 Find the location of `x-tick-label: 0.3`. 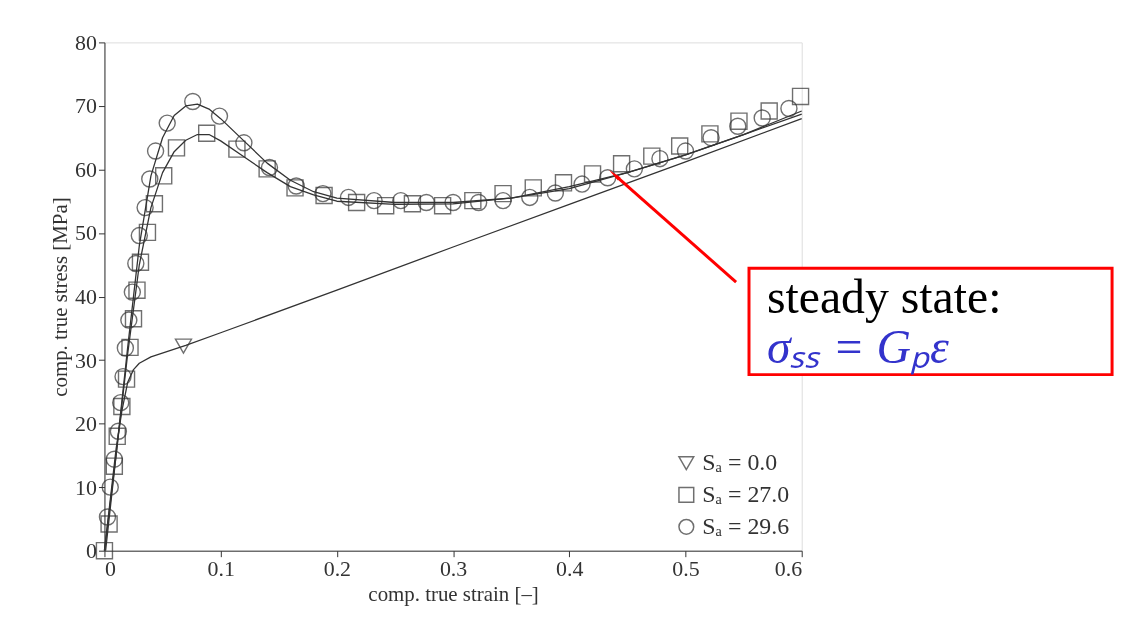

x-tick-label: 0.3 is located at coordinates (453, 569).